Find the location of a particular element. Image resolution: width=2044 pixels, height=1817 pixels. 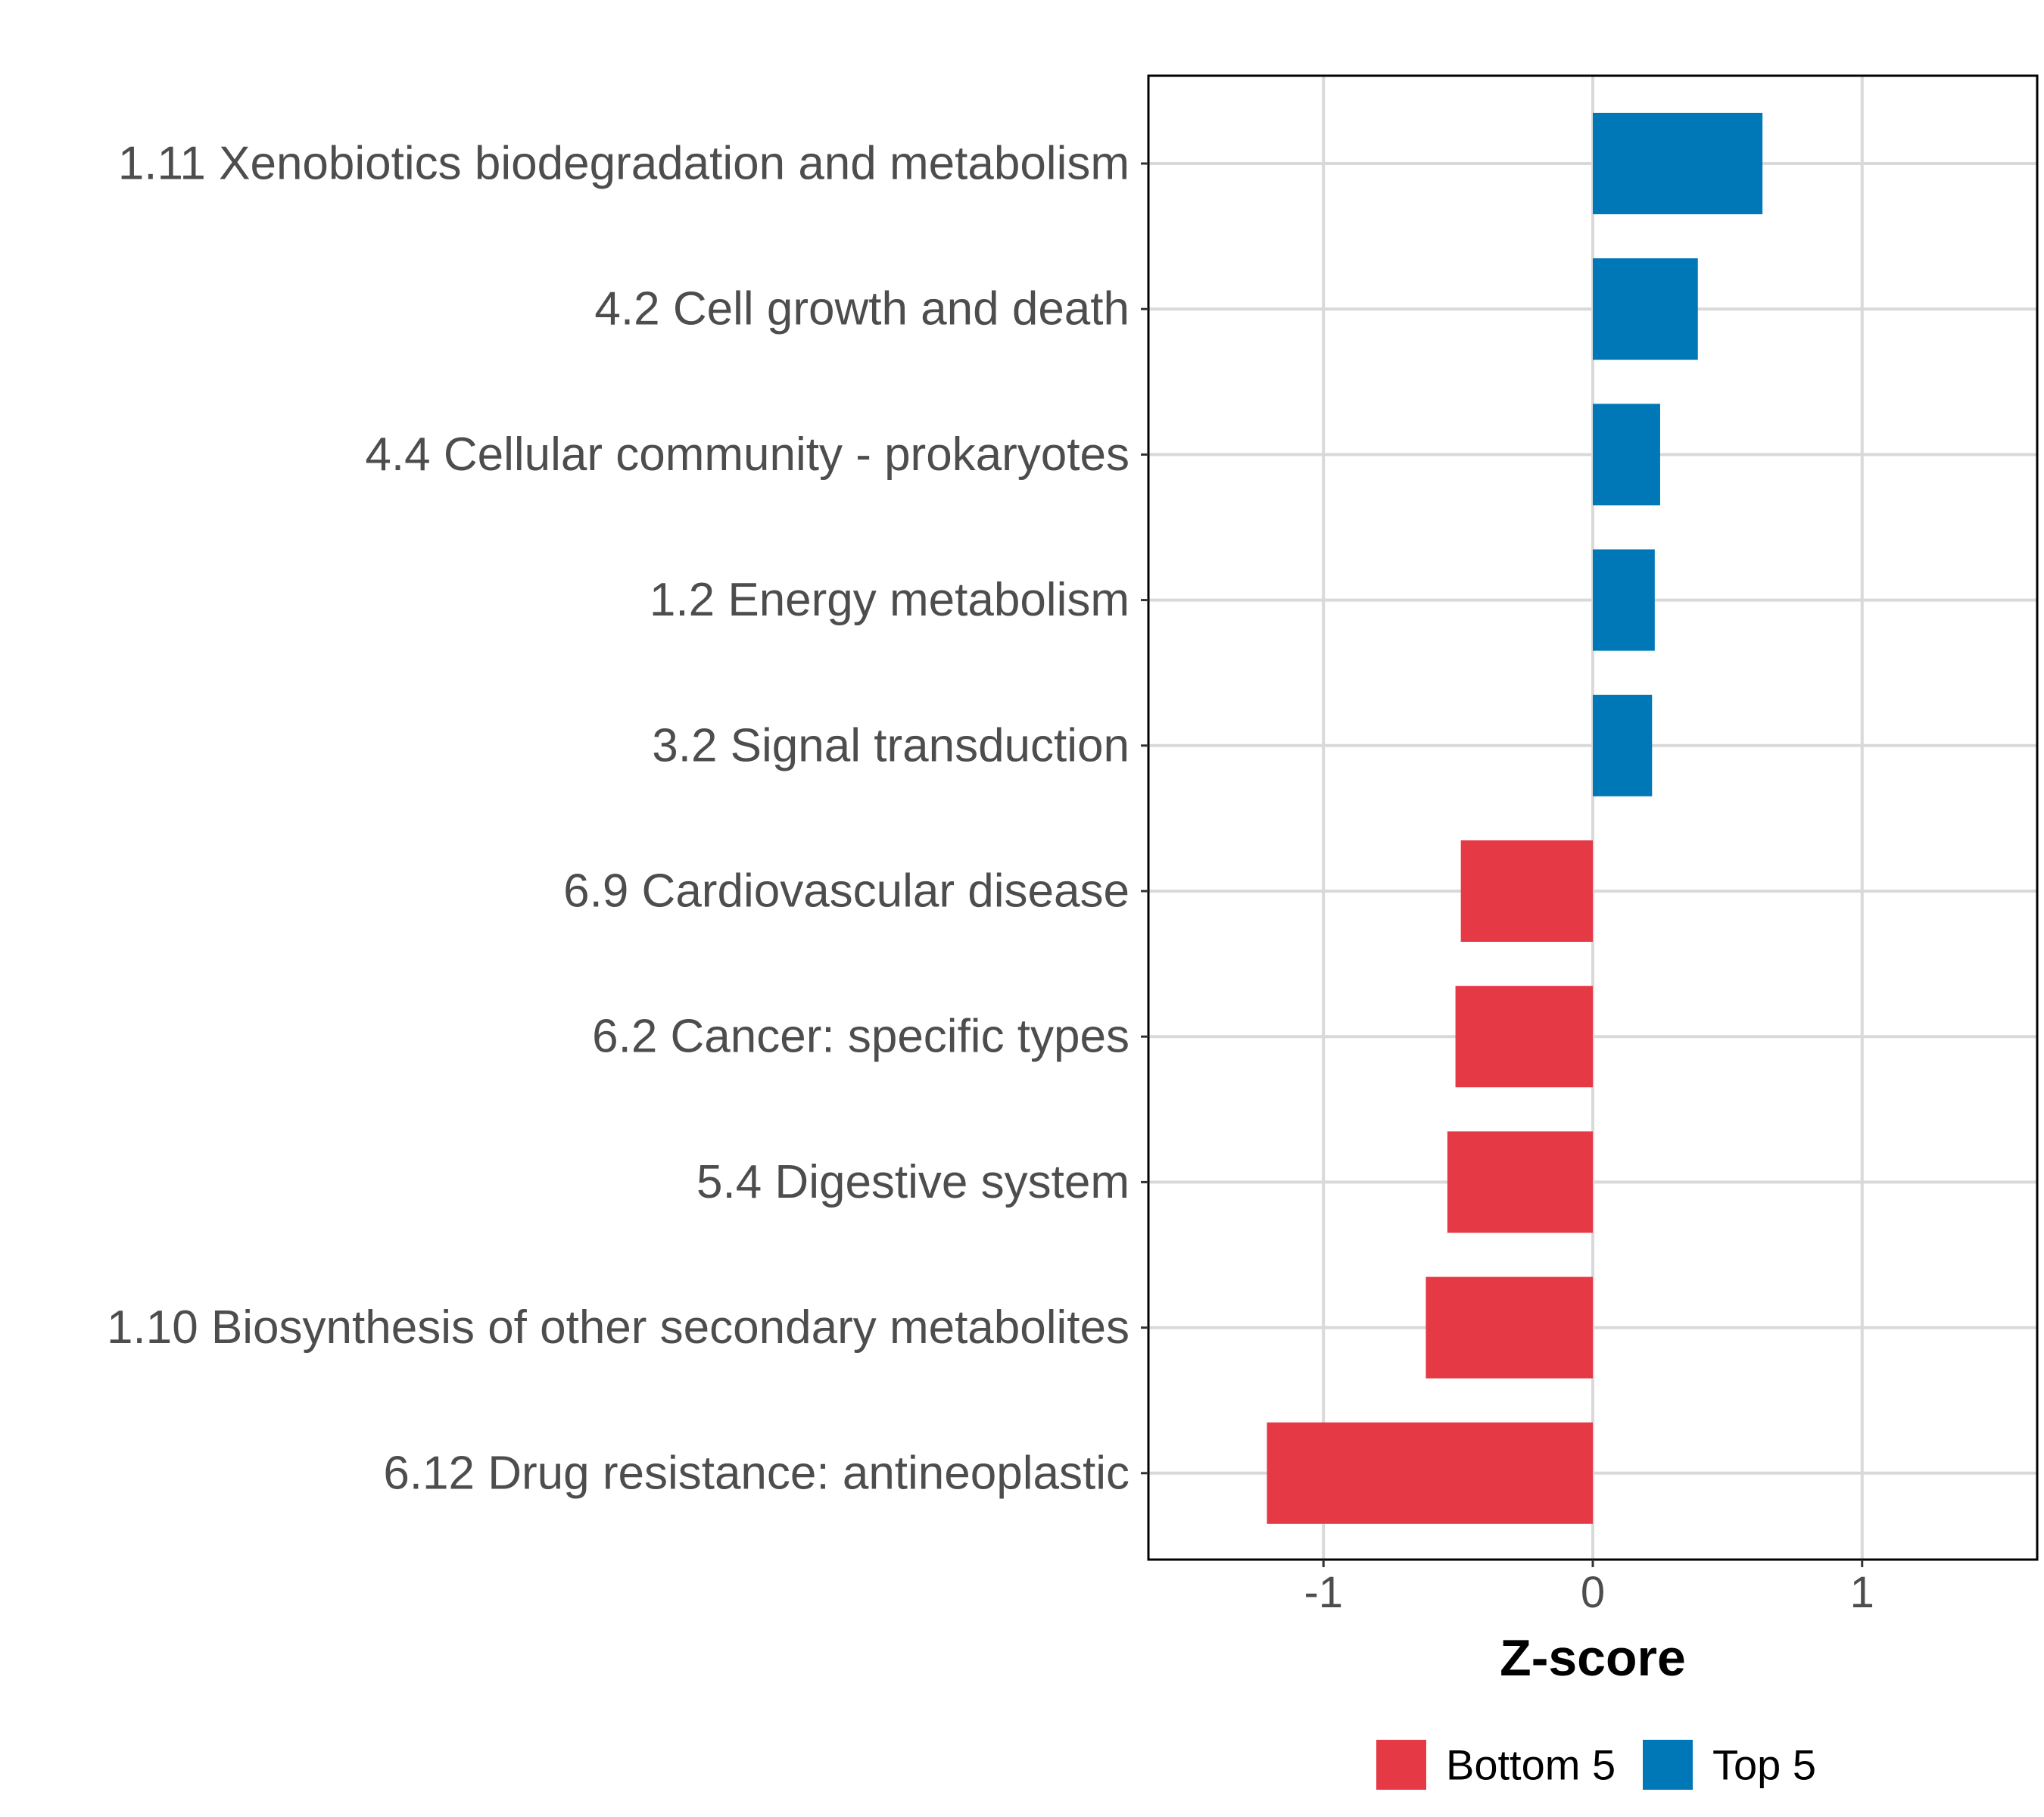

category-label: 4.4 Cellular community - prokaryotes is located at coordinates (747, 455).